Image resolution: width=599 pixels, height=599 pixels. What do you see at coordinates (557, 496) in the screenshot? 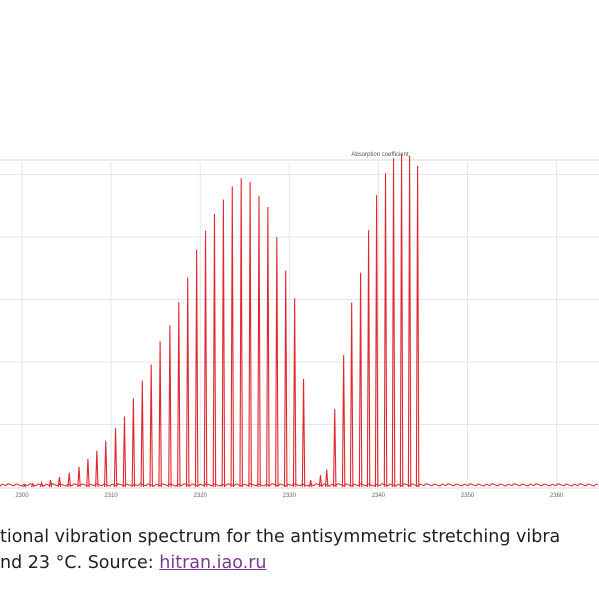
I see `x-tick-label: 2360` at bounding box center [557, 496].